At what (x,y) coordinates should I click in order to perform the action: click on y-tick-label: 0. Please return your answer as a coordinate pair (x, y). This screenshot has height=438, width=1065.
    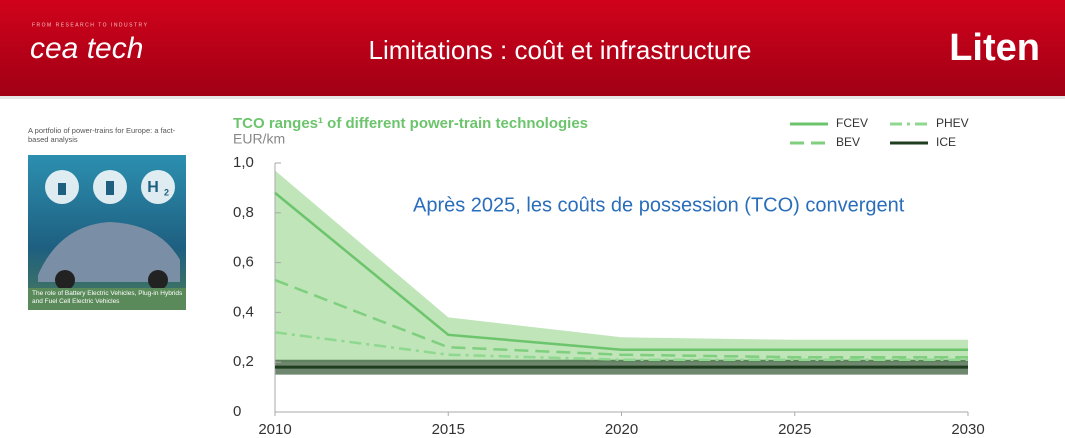
    Looking at the image, I should click on (237, 411).